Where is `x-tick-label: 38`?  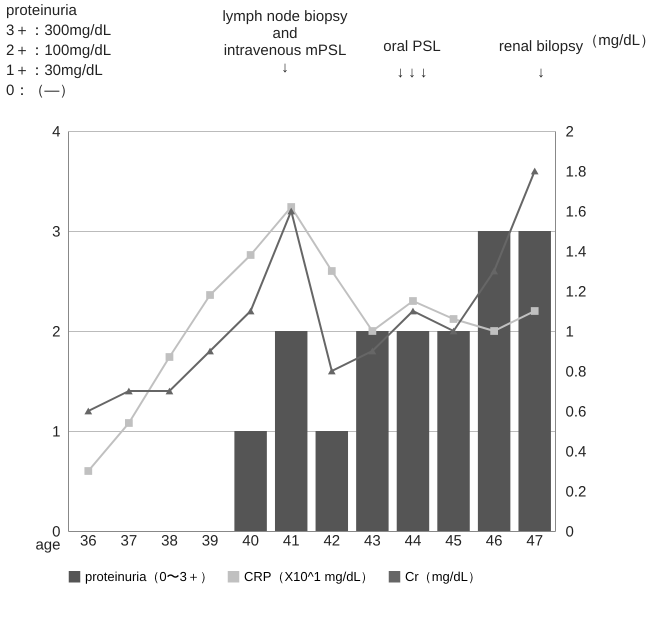
x-tick-label: 38 is located at coordinates (169, 541).